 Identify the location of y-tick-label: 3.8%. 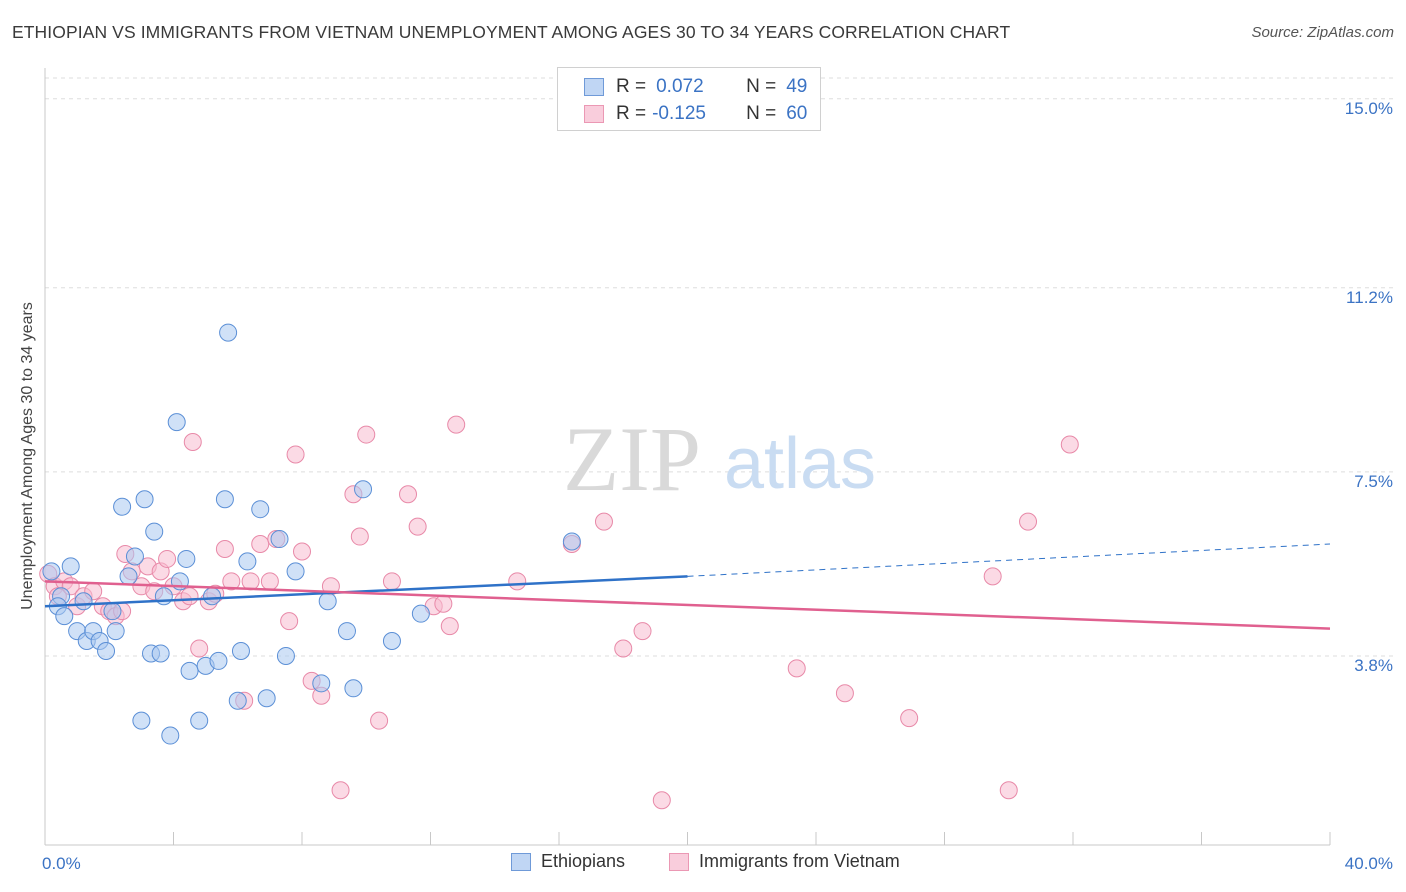
(1373, 665).